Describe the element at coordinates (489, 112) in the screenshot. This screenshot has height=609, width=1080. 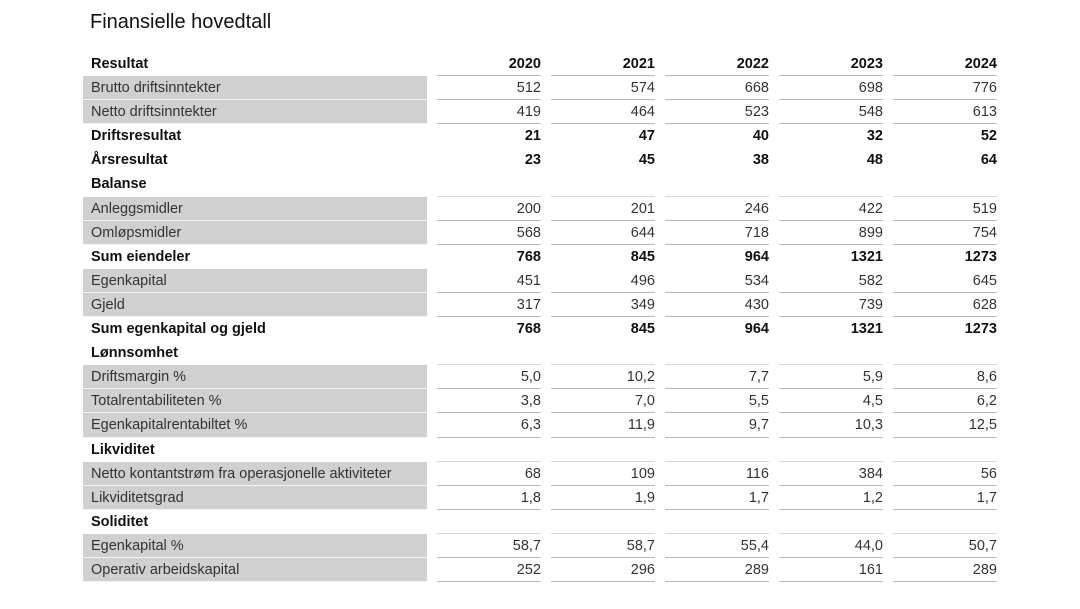
I see `cell-value: 419` at that location.